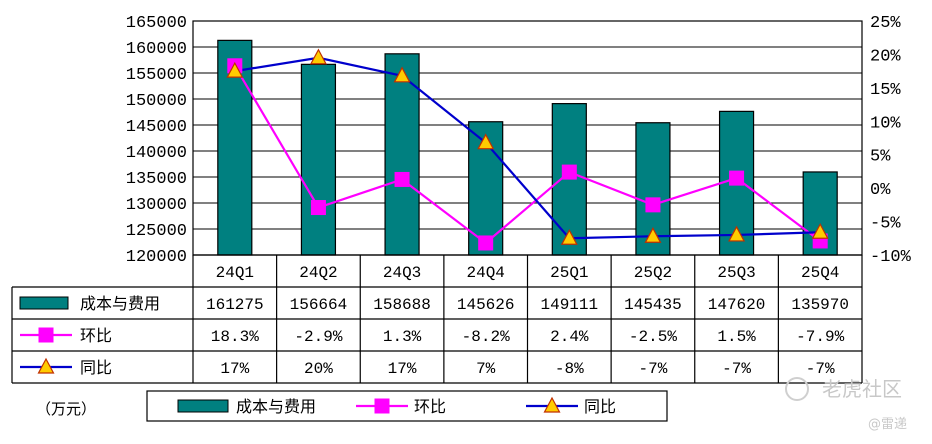 The height and width of the screenshot is (444, 932). I want to click on watermark-logo-icon, so click(797, 389).